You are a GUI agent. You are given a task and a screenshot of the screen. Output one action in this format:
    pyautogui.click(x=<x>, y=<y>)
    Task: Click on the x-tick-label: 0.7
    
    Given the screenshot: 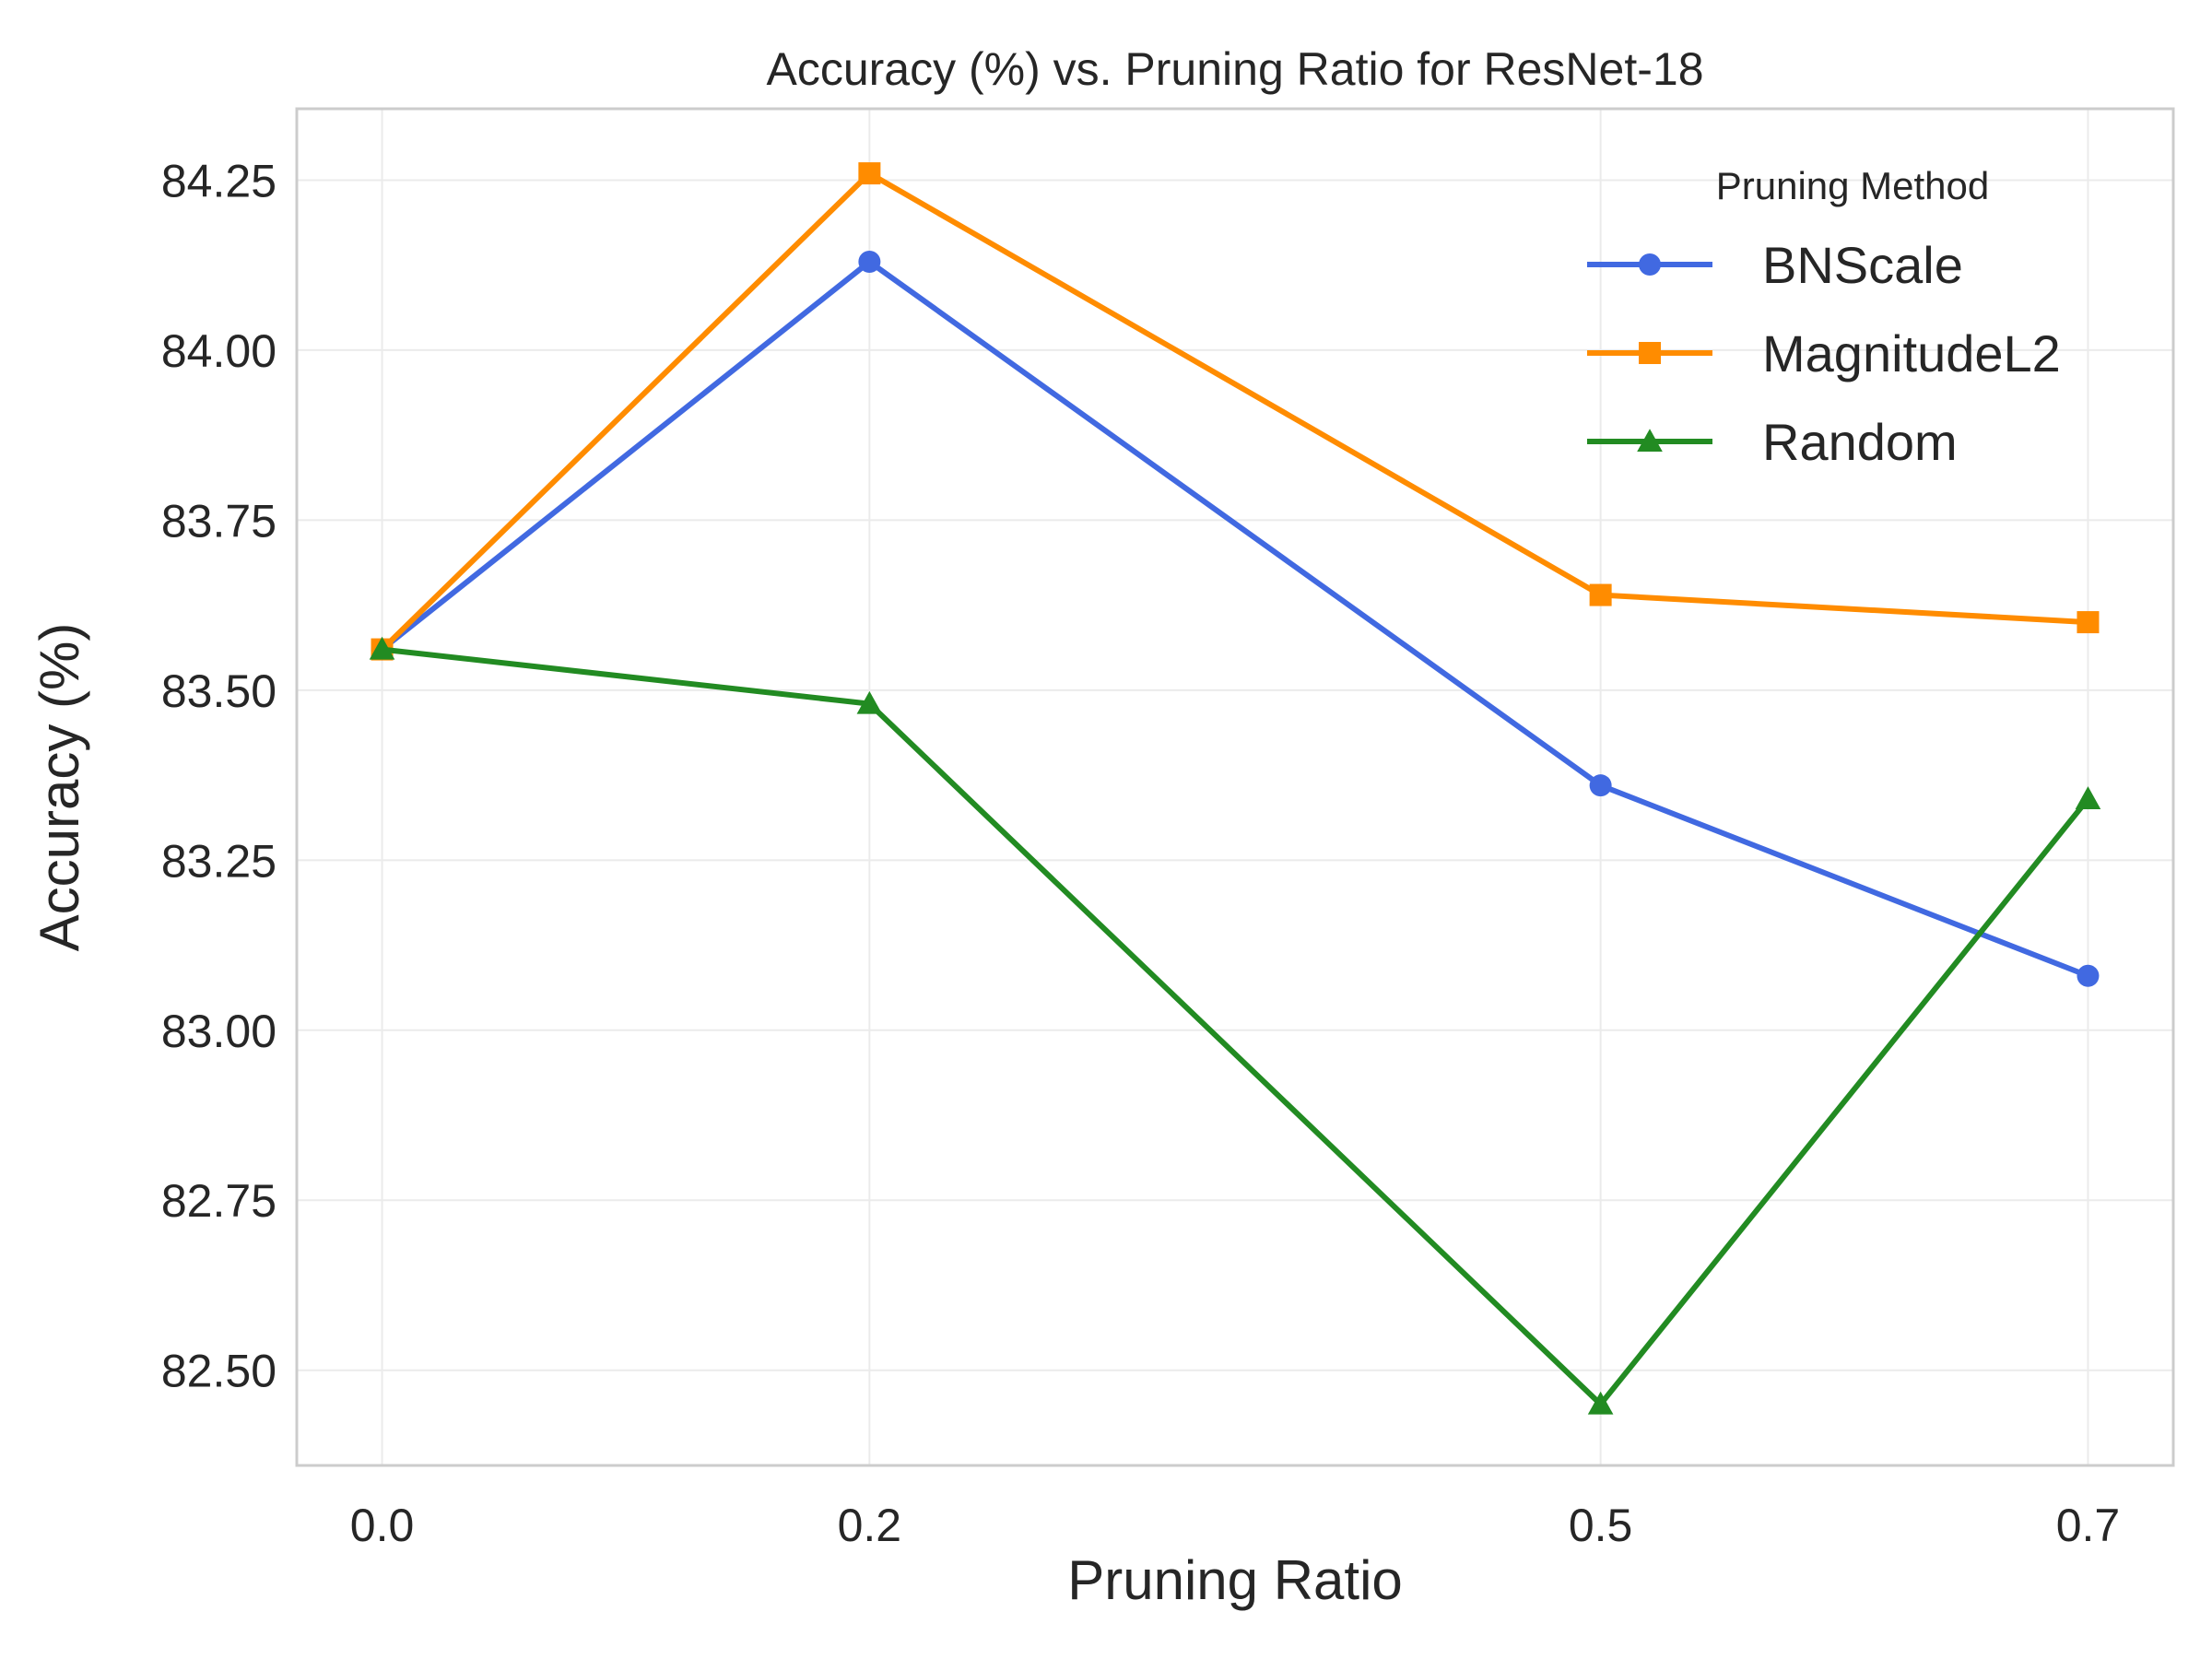 What is the action you would take?
    pyautogui.click(x=2088, y=1525)
    